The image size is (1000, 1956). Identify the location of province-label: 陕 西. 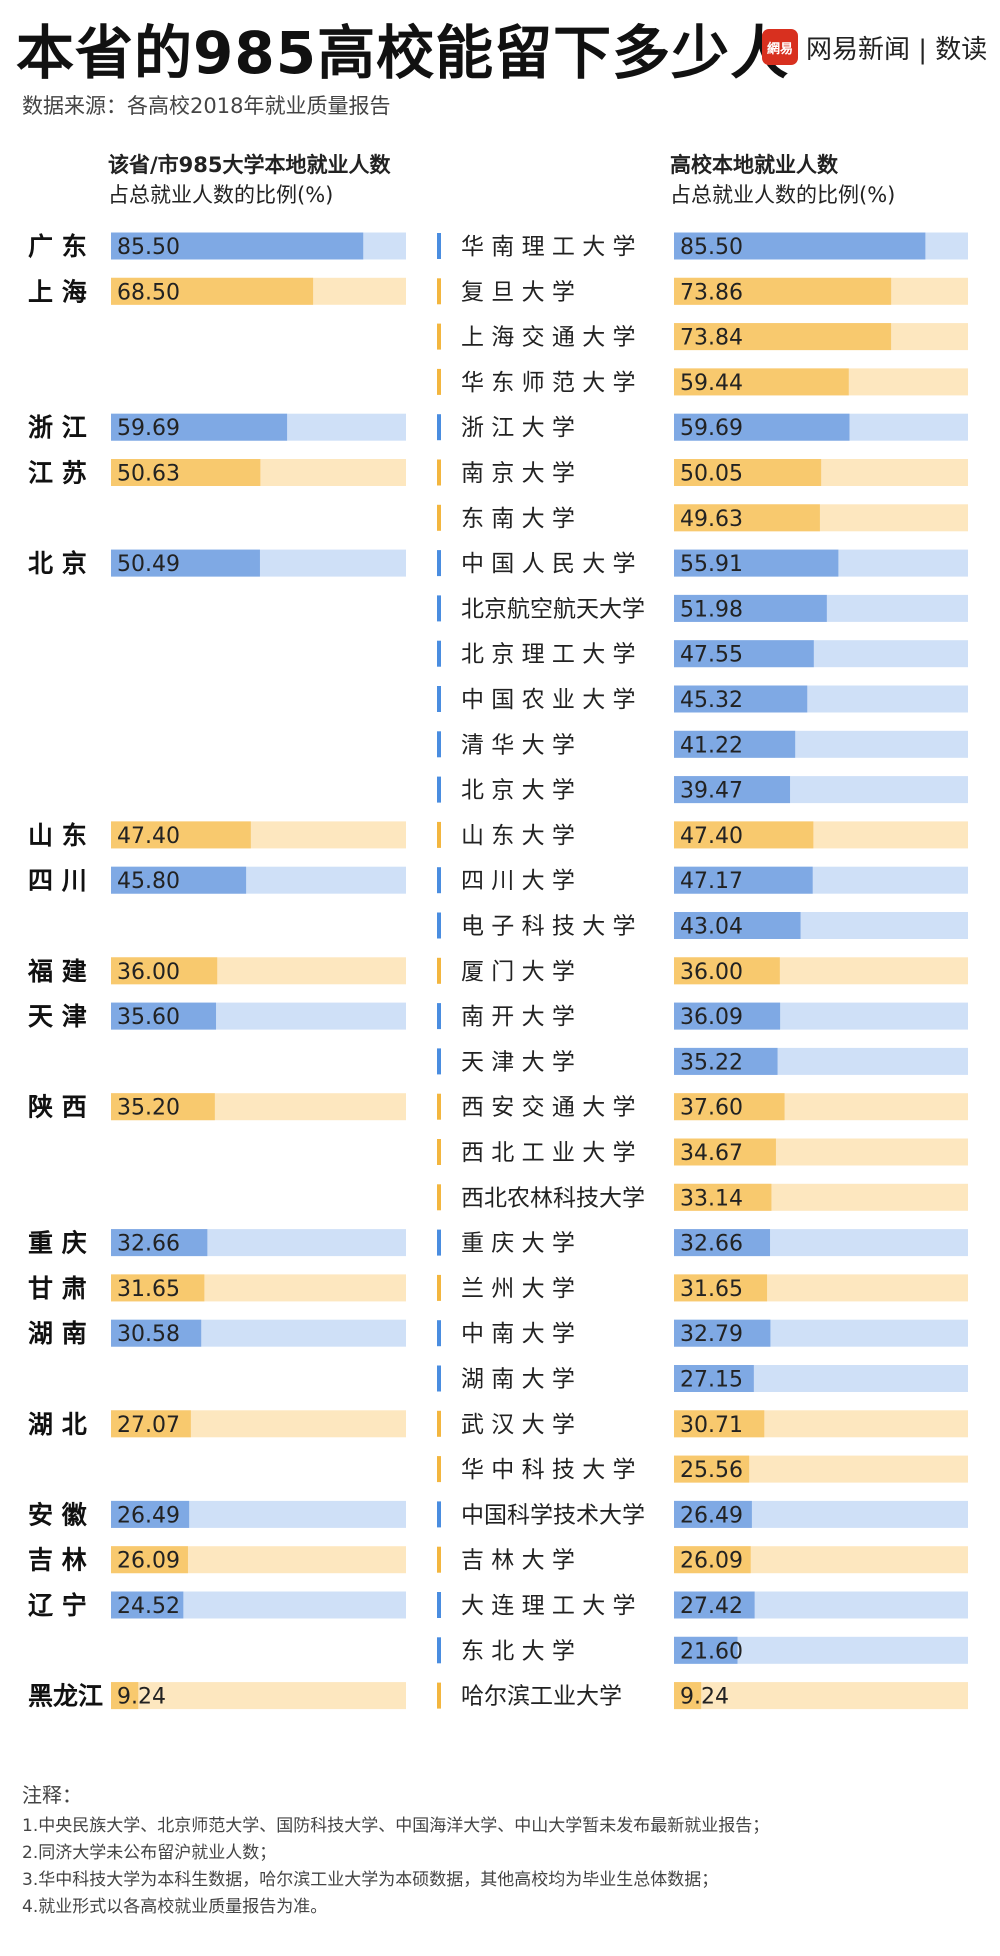
(57, 1107).